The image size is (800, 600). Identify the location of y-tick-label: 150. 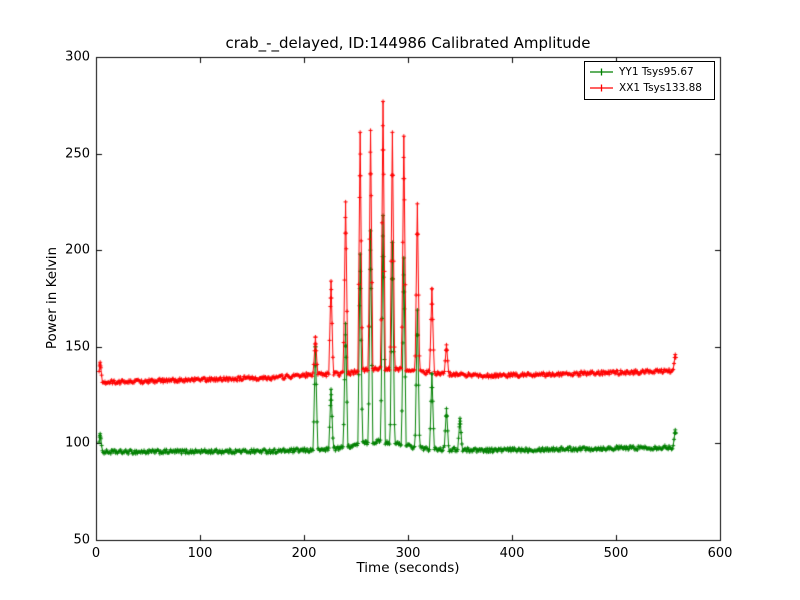
(77, 347).